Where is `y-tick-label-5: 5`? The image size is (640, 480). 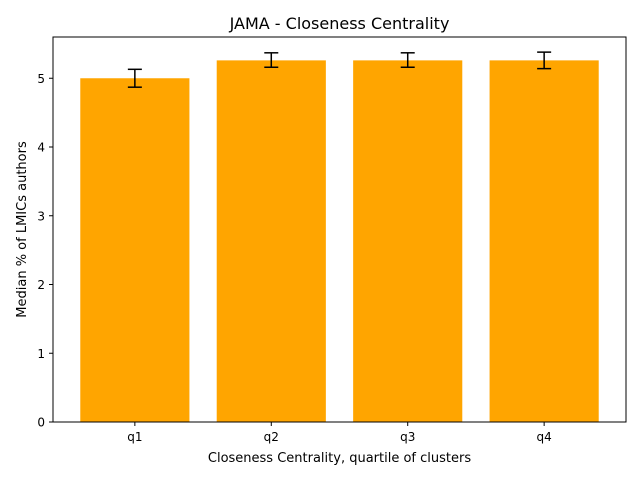
y-tick-label-5: 5 is located at coordinates (41, 79).